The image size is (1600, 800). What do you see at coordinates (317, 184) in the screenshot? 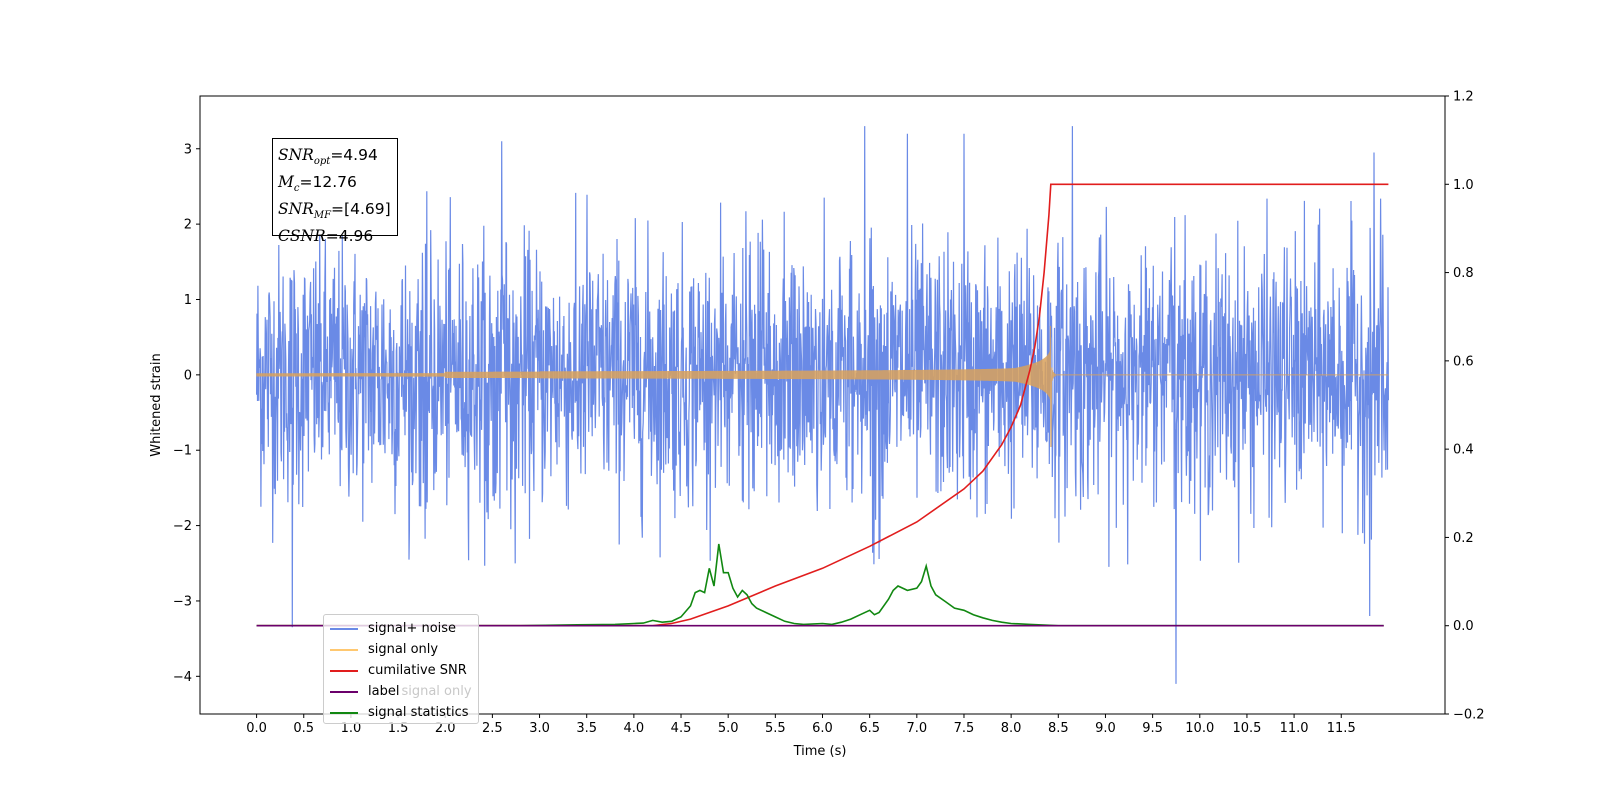
I see `chirp-mass-text: Mc=12.76` at bounding box center [317, 184].